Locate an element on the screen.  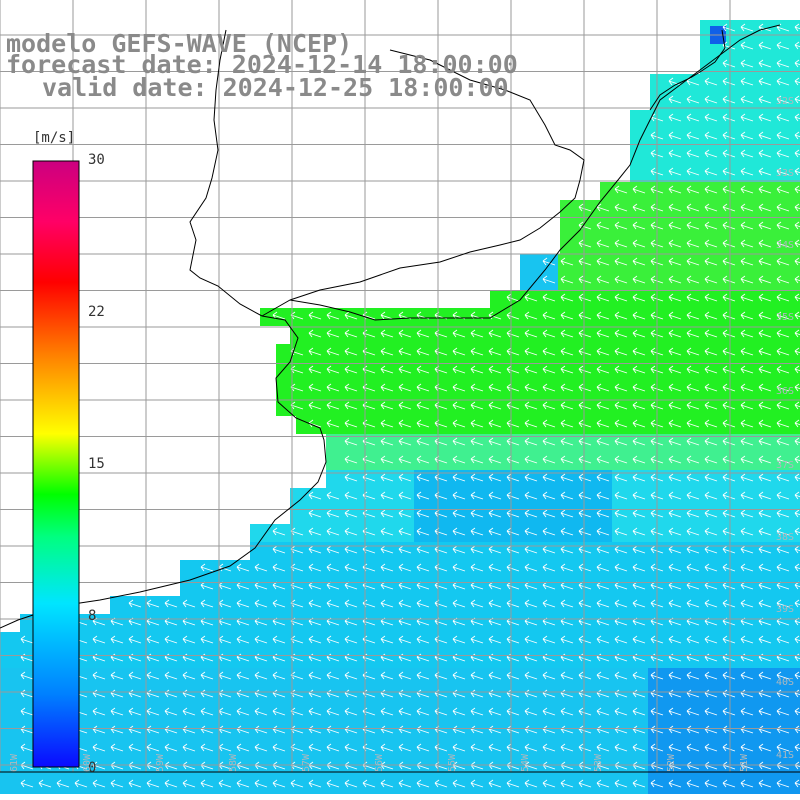
model-title: modelo GEFS-WAVE (NCEP) is located at coordinates (179, 43).